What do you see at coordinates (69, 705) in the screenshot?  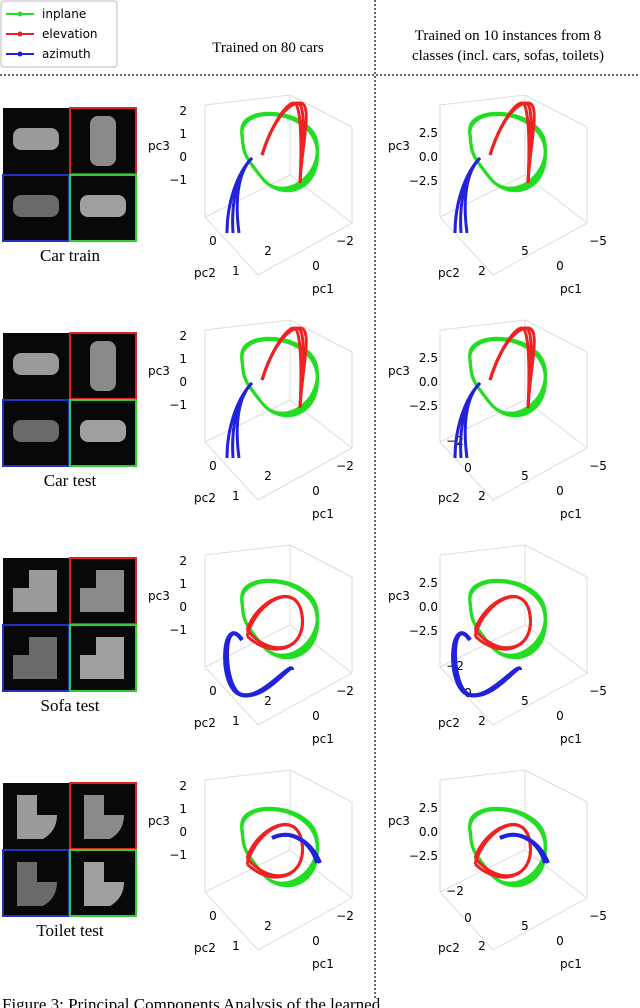 I see `row-label: Sofa test` at bounding box center [69, 705].